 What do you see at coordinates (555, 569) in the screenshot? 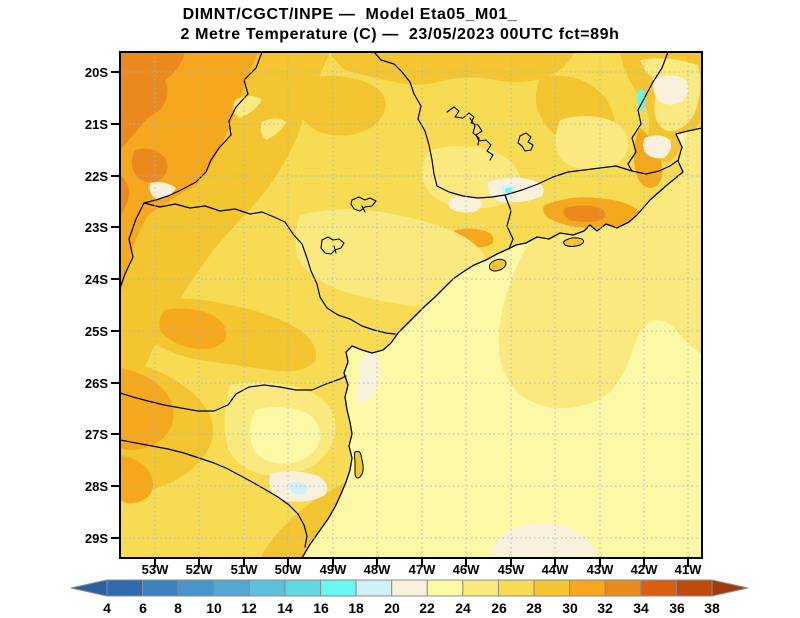
I see `lon-tick-label: 44W` at bounding box center [555, 569].